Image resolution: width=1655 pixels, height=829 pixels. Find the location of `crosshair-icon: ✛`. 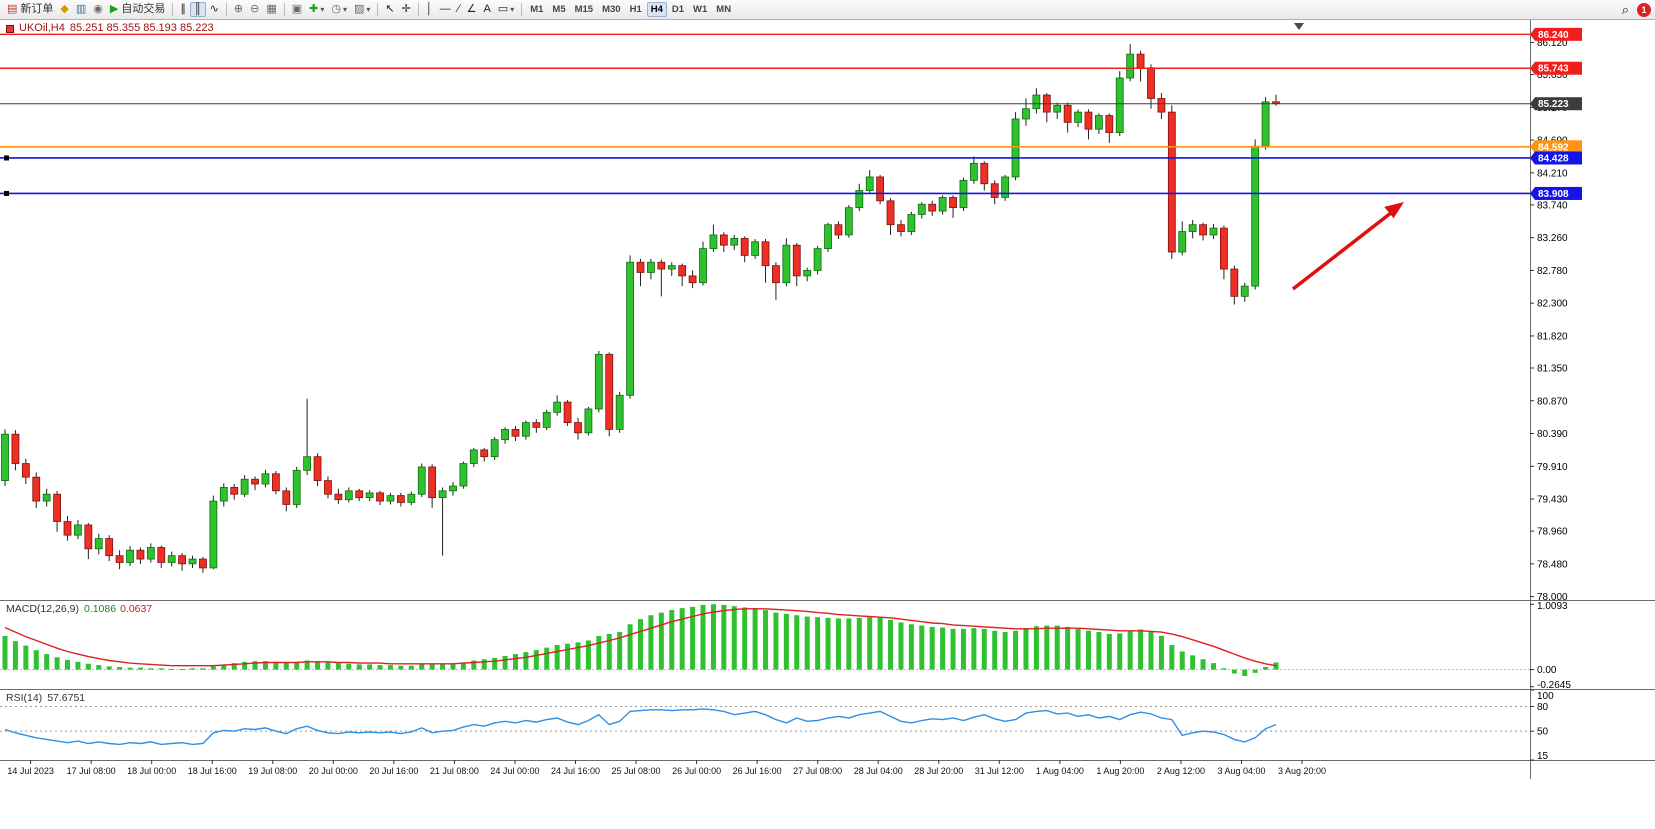

crosshair-icon: ✛ is located at coordinates (406, 9).